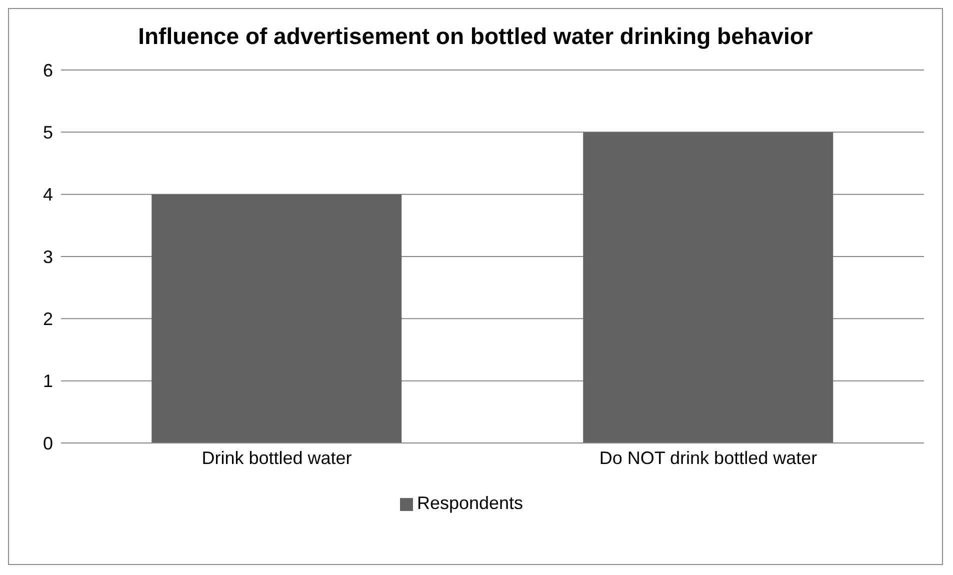 Image resolution: width=953 pixels, height=575 pixels. What do you see at coordinates (47, 381) in the screenshot?
I see `y-tick-label: 1` at bounding box center [47, 381].